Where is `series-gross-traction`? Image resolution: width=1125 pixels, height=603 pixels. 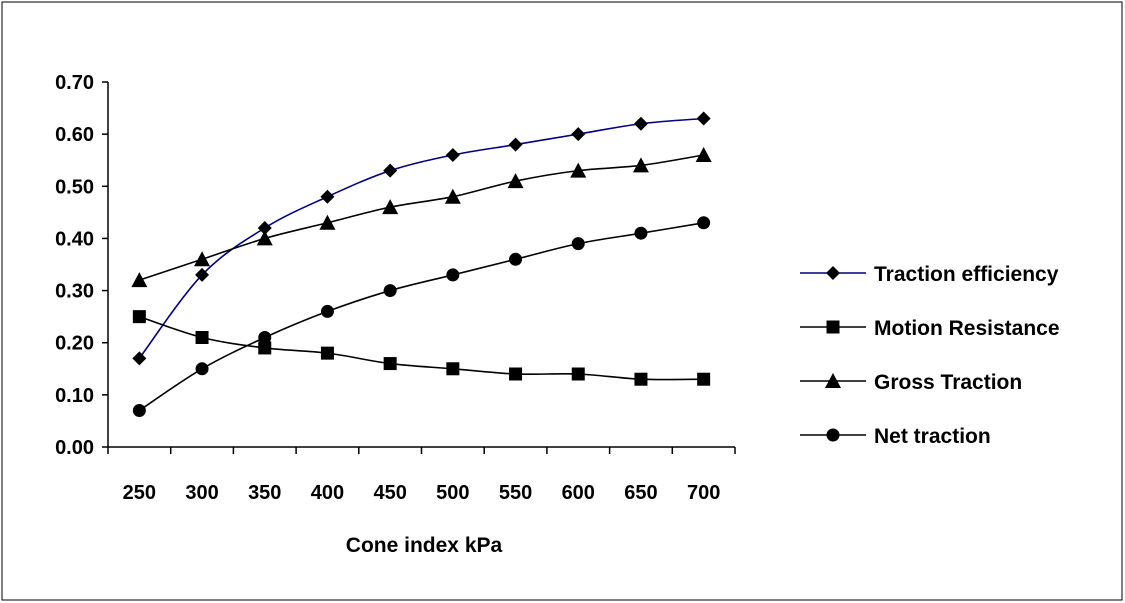 series-gross-traction is located at coordinates (421, 217).